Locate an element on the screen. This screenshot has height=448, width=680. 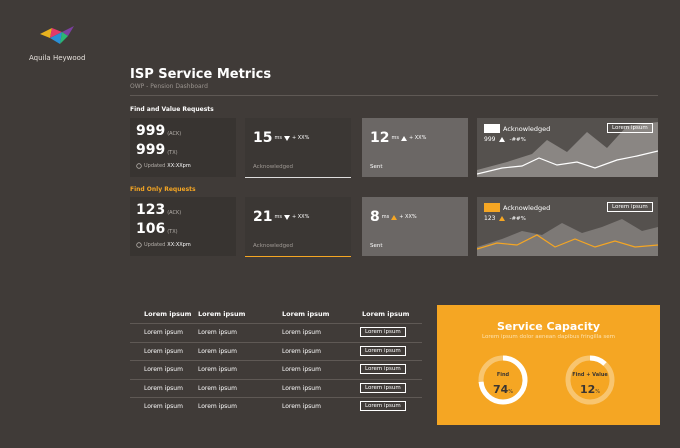
subtitle: OWP - Pension Dashboard is located at coordinates (169, 86).